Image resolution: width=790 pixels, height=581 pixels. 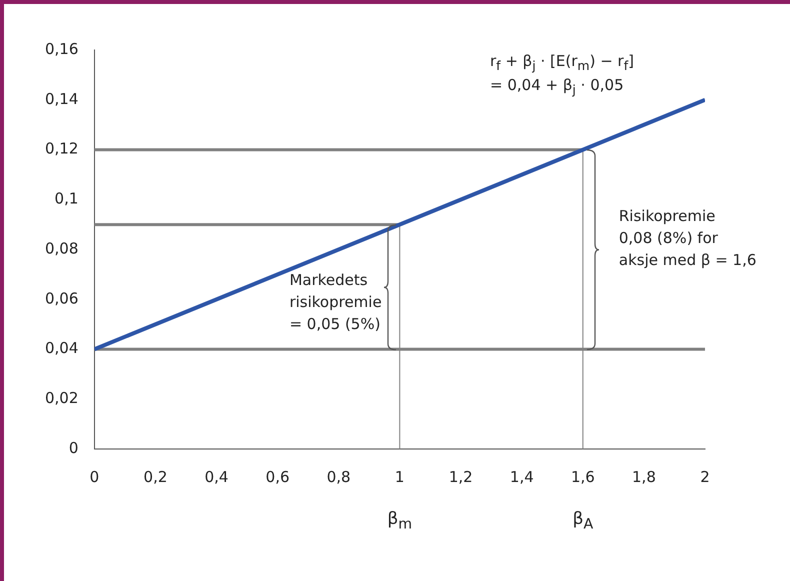 I want to click on annotation: = 0,04 + β$_{j}$ · 0,05, so click(x=557, y=86).